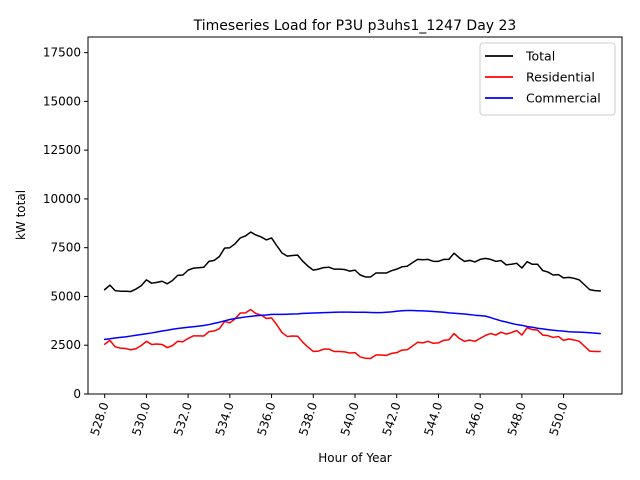 This screenshot has height=480, width=640. I want to click on y-axis-ticks: 0 2500 5000 7500 10000 12500 15000 17500, so click(65, 223).